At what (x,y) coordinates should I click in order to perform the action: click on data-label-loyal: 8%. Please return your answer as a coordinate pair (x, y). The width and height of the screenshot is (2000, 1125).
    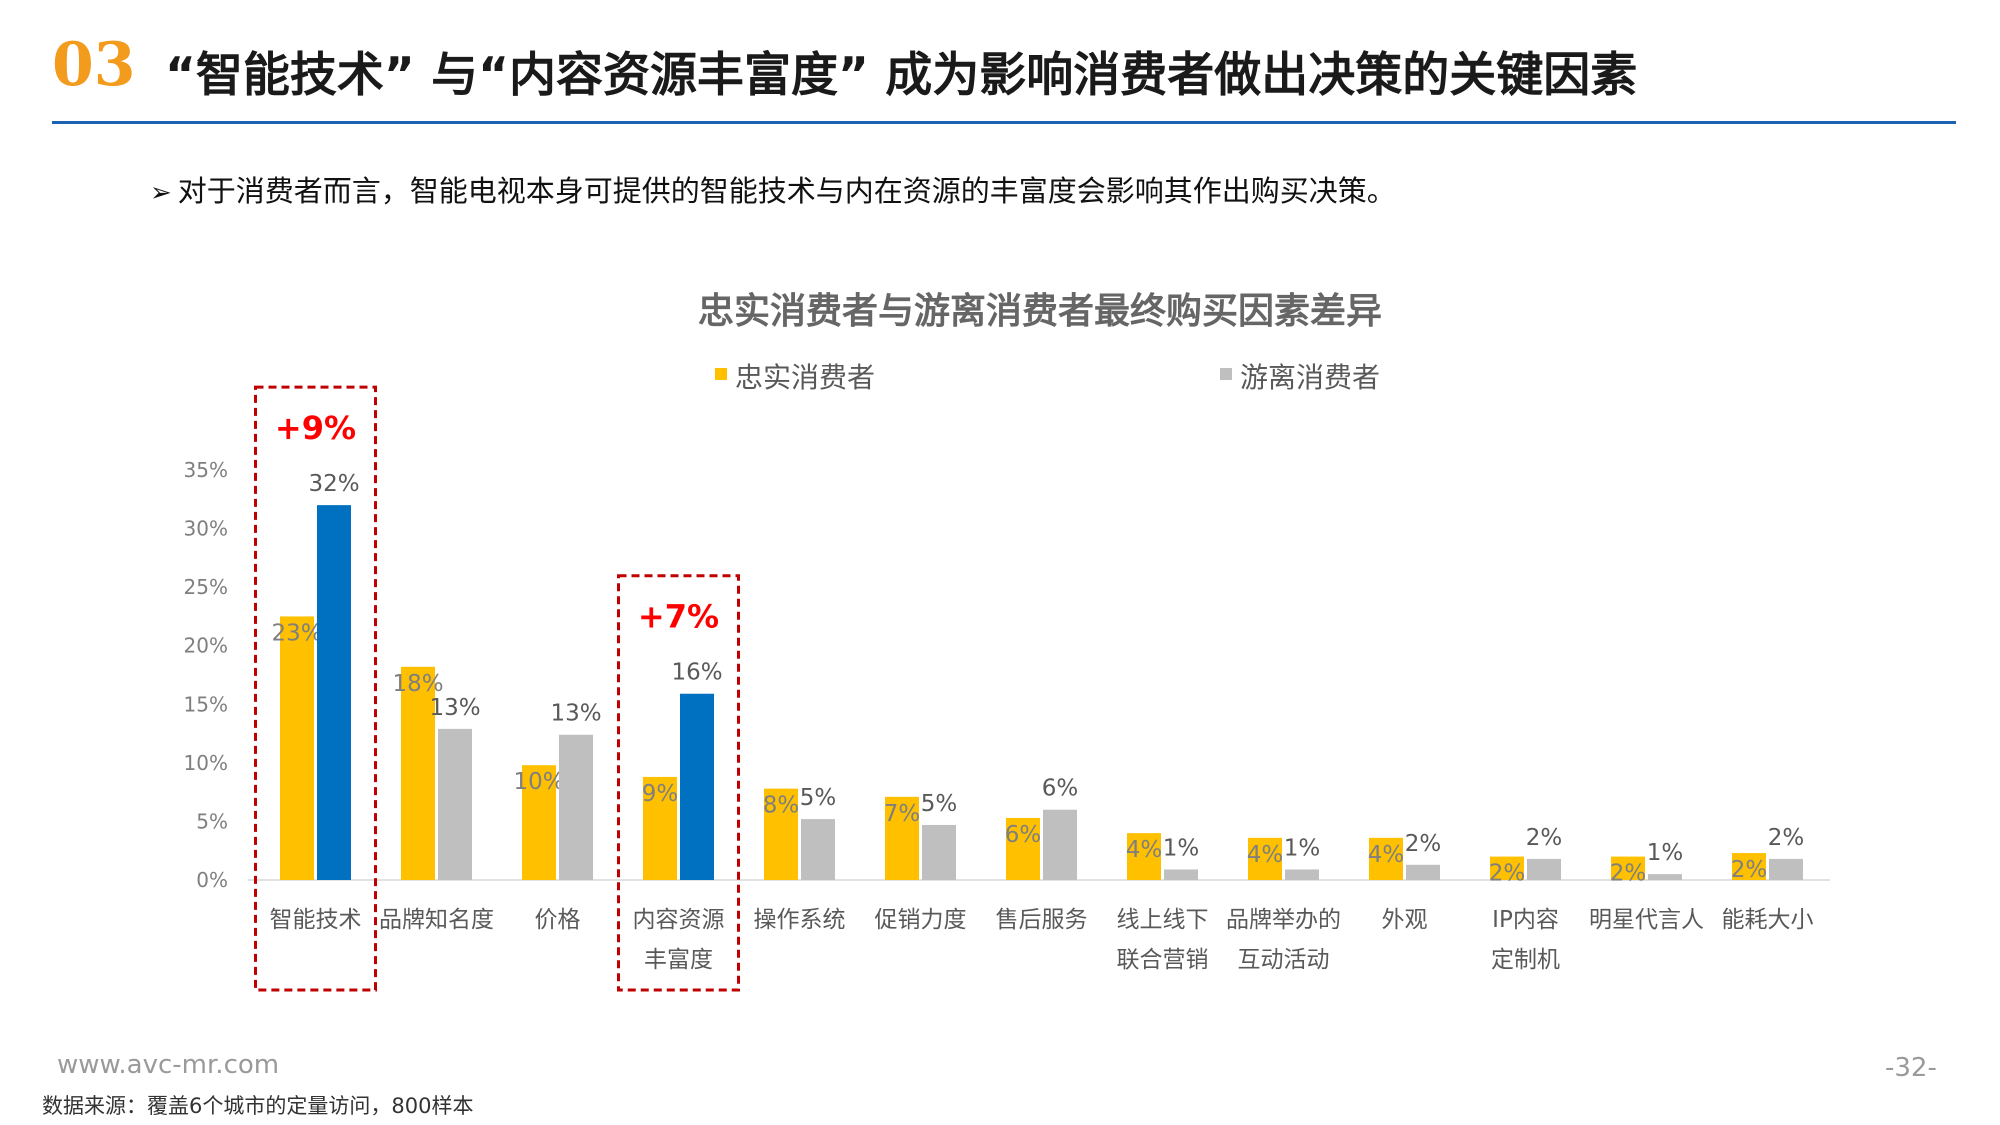
    Looking at the image, I should click on (781, 806).